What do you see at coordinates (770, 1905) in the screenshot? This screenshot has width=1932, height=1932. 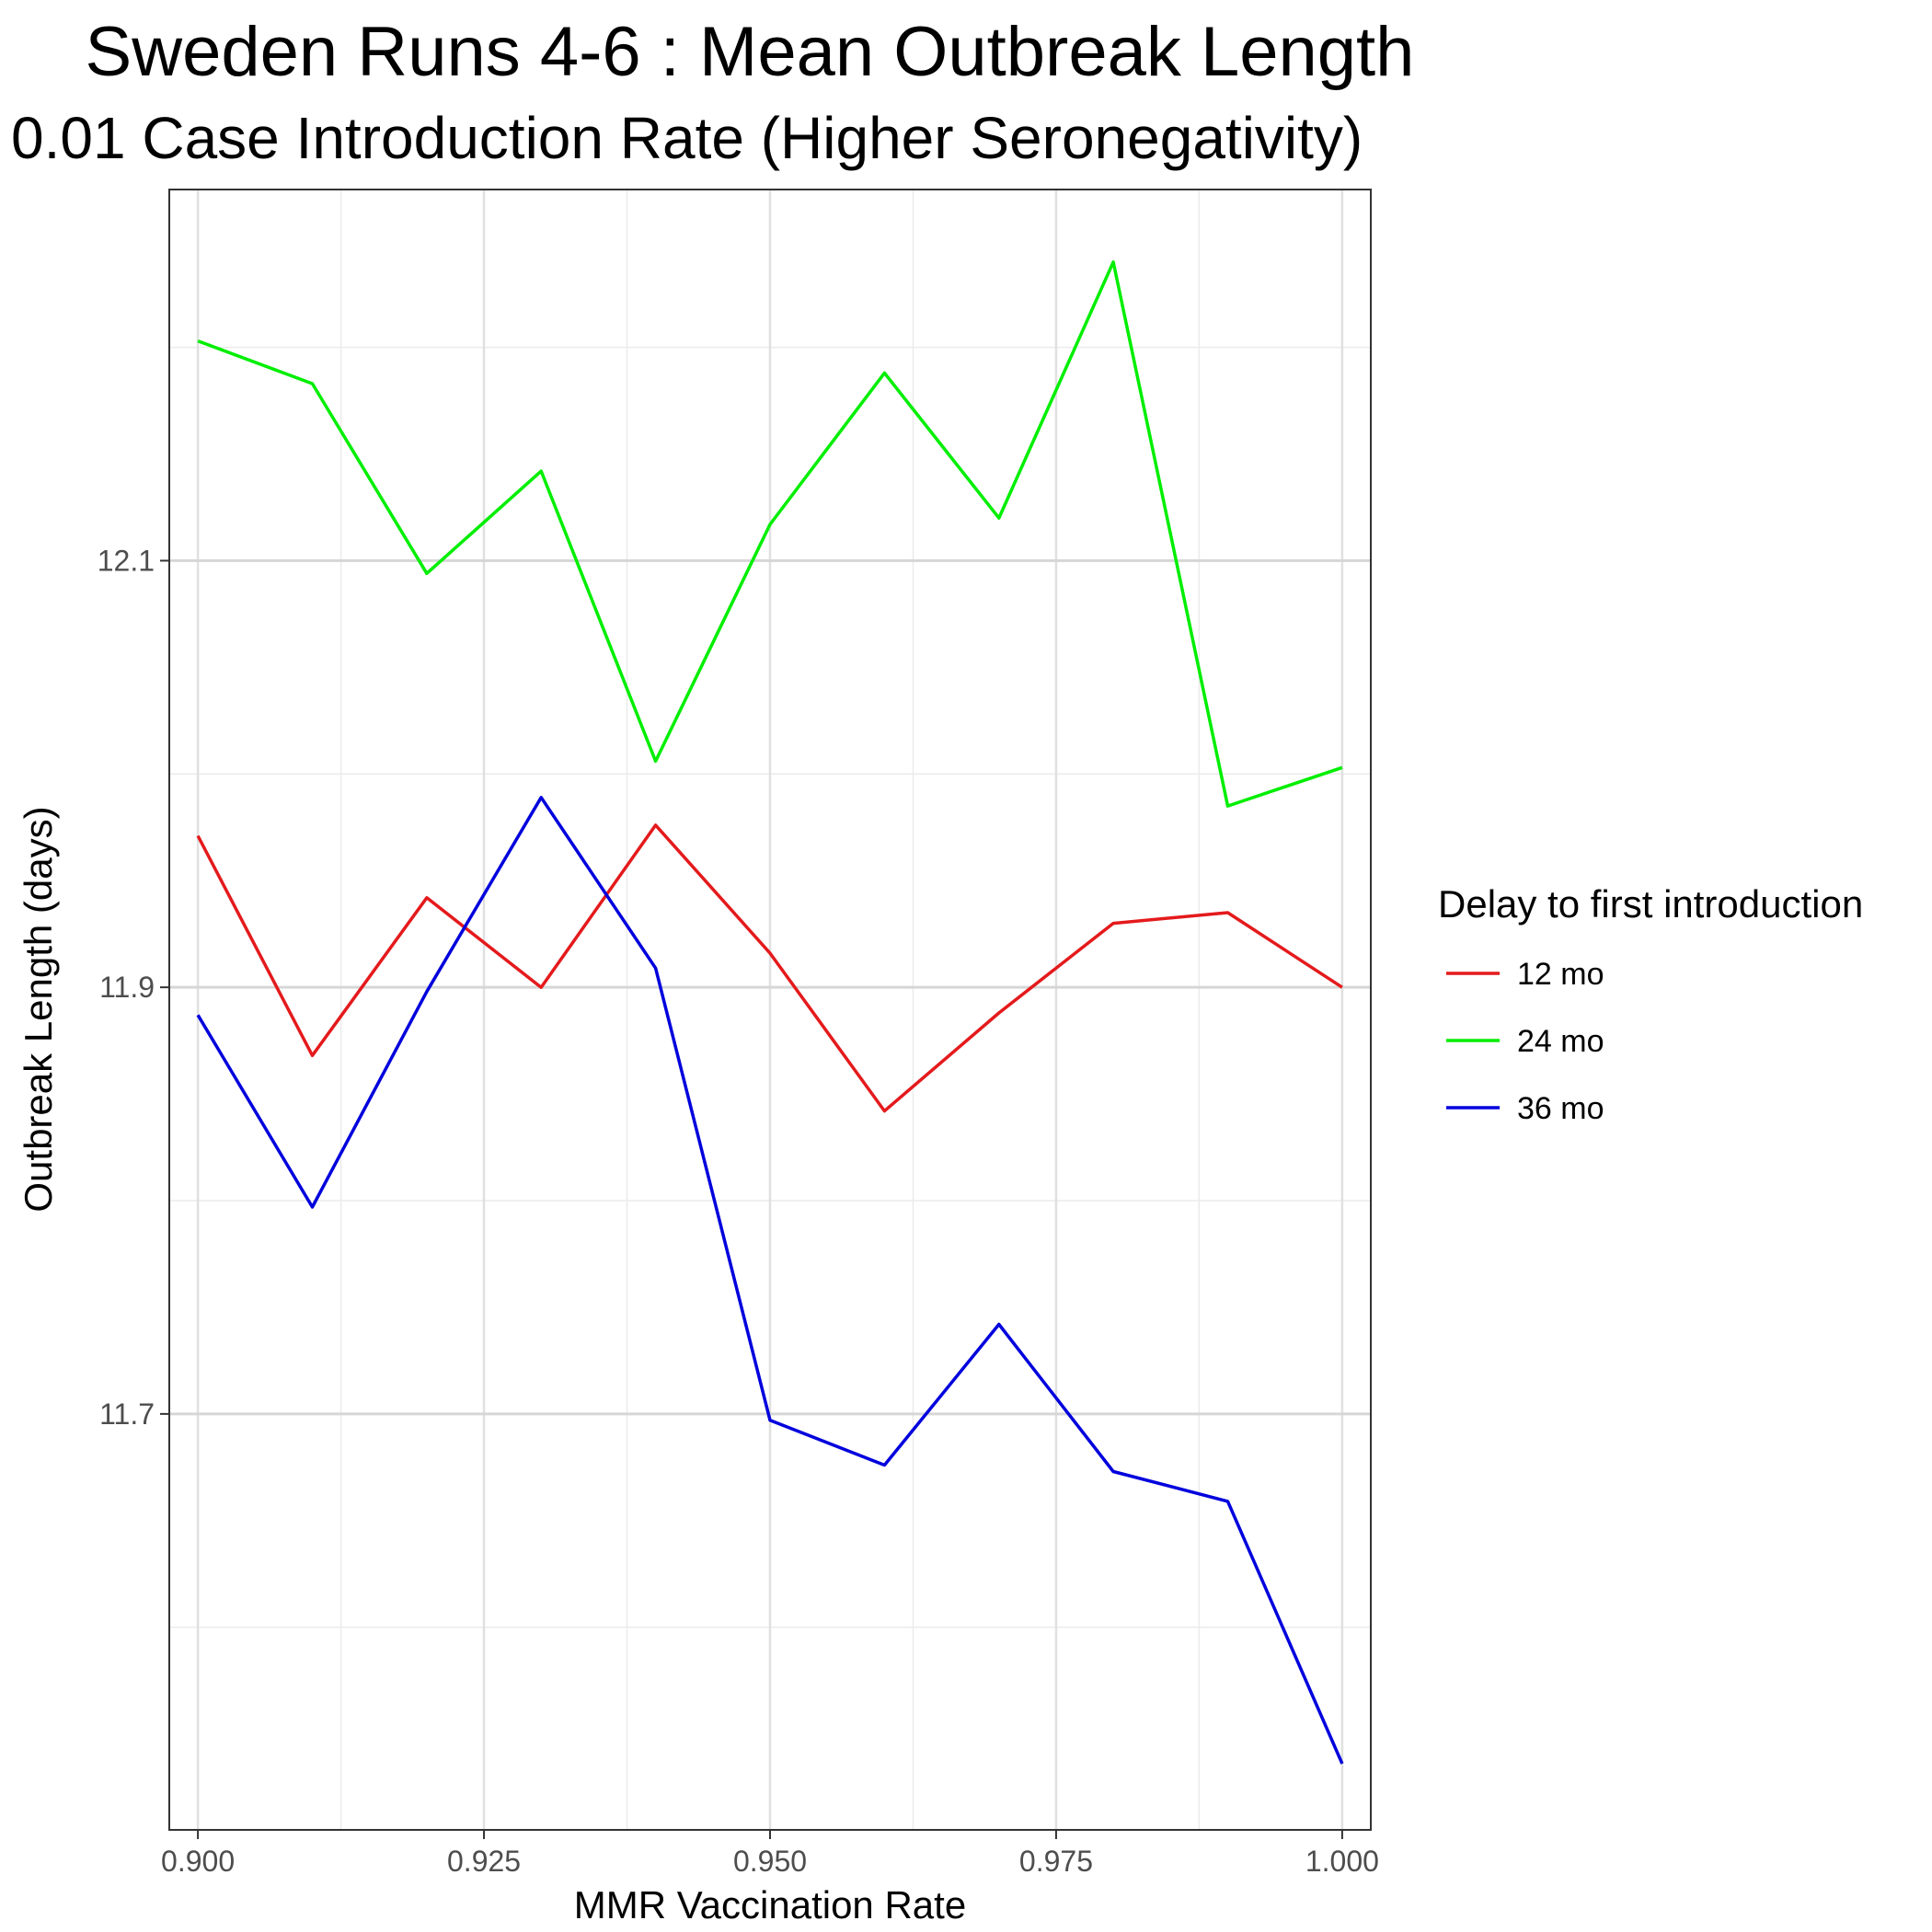 I see `x-axis-title: MMR Vaccination Rate` at bounding box center [770, 1905].